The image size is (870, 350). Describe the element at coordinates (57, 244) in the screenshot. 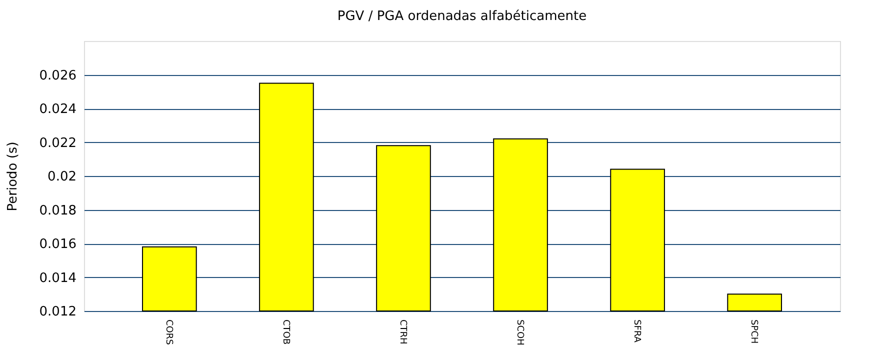

I see `y-tick-label: 0.016` at that location.